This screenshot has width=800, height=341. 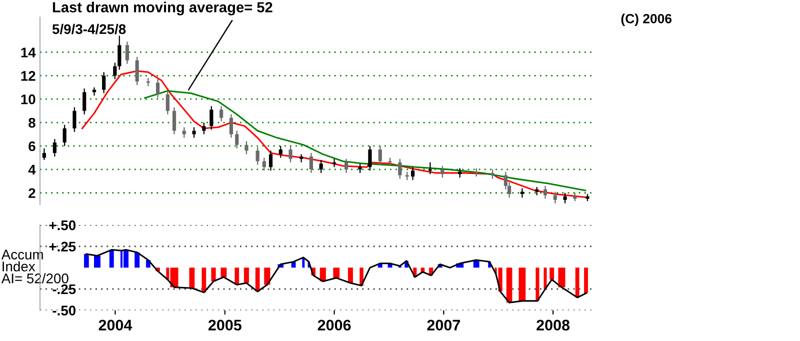 I want to click on x-tick-label: 2007, so click(x=443, y=325).